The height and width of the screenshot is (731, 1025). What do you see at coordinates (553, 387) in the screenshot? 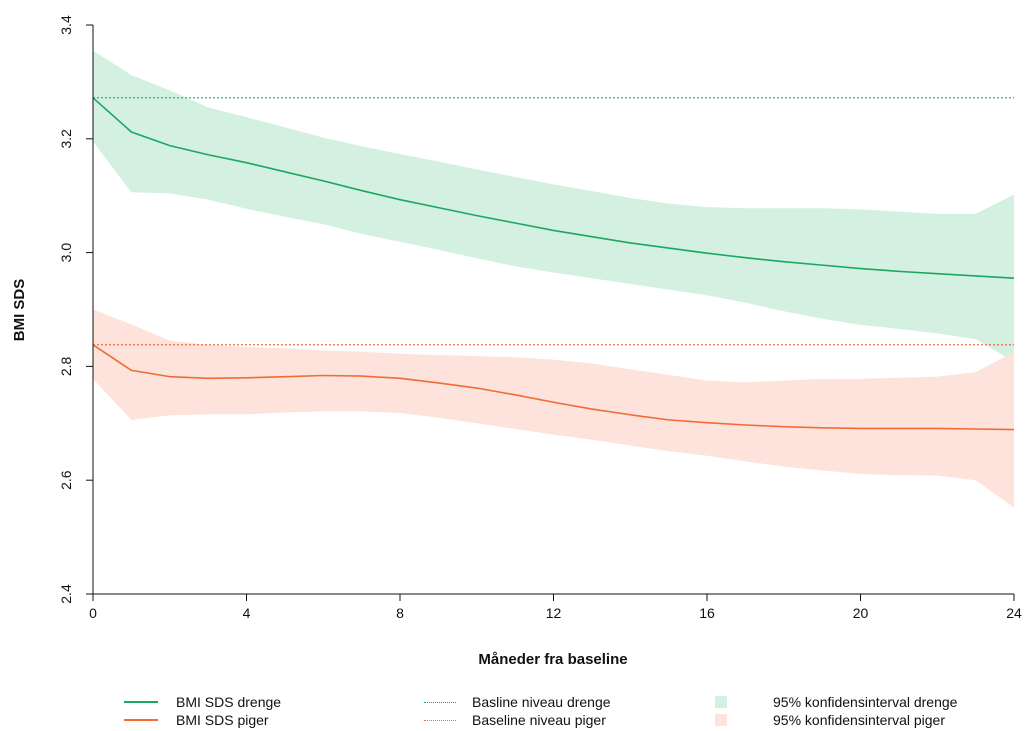
I see `line-piger` at bounding box center [553, 387].